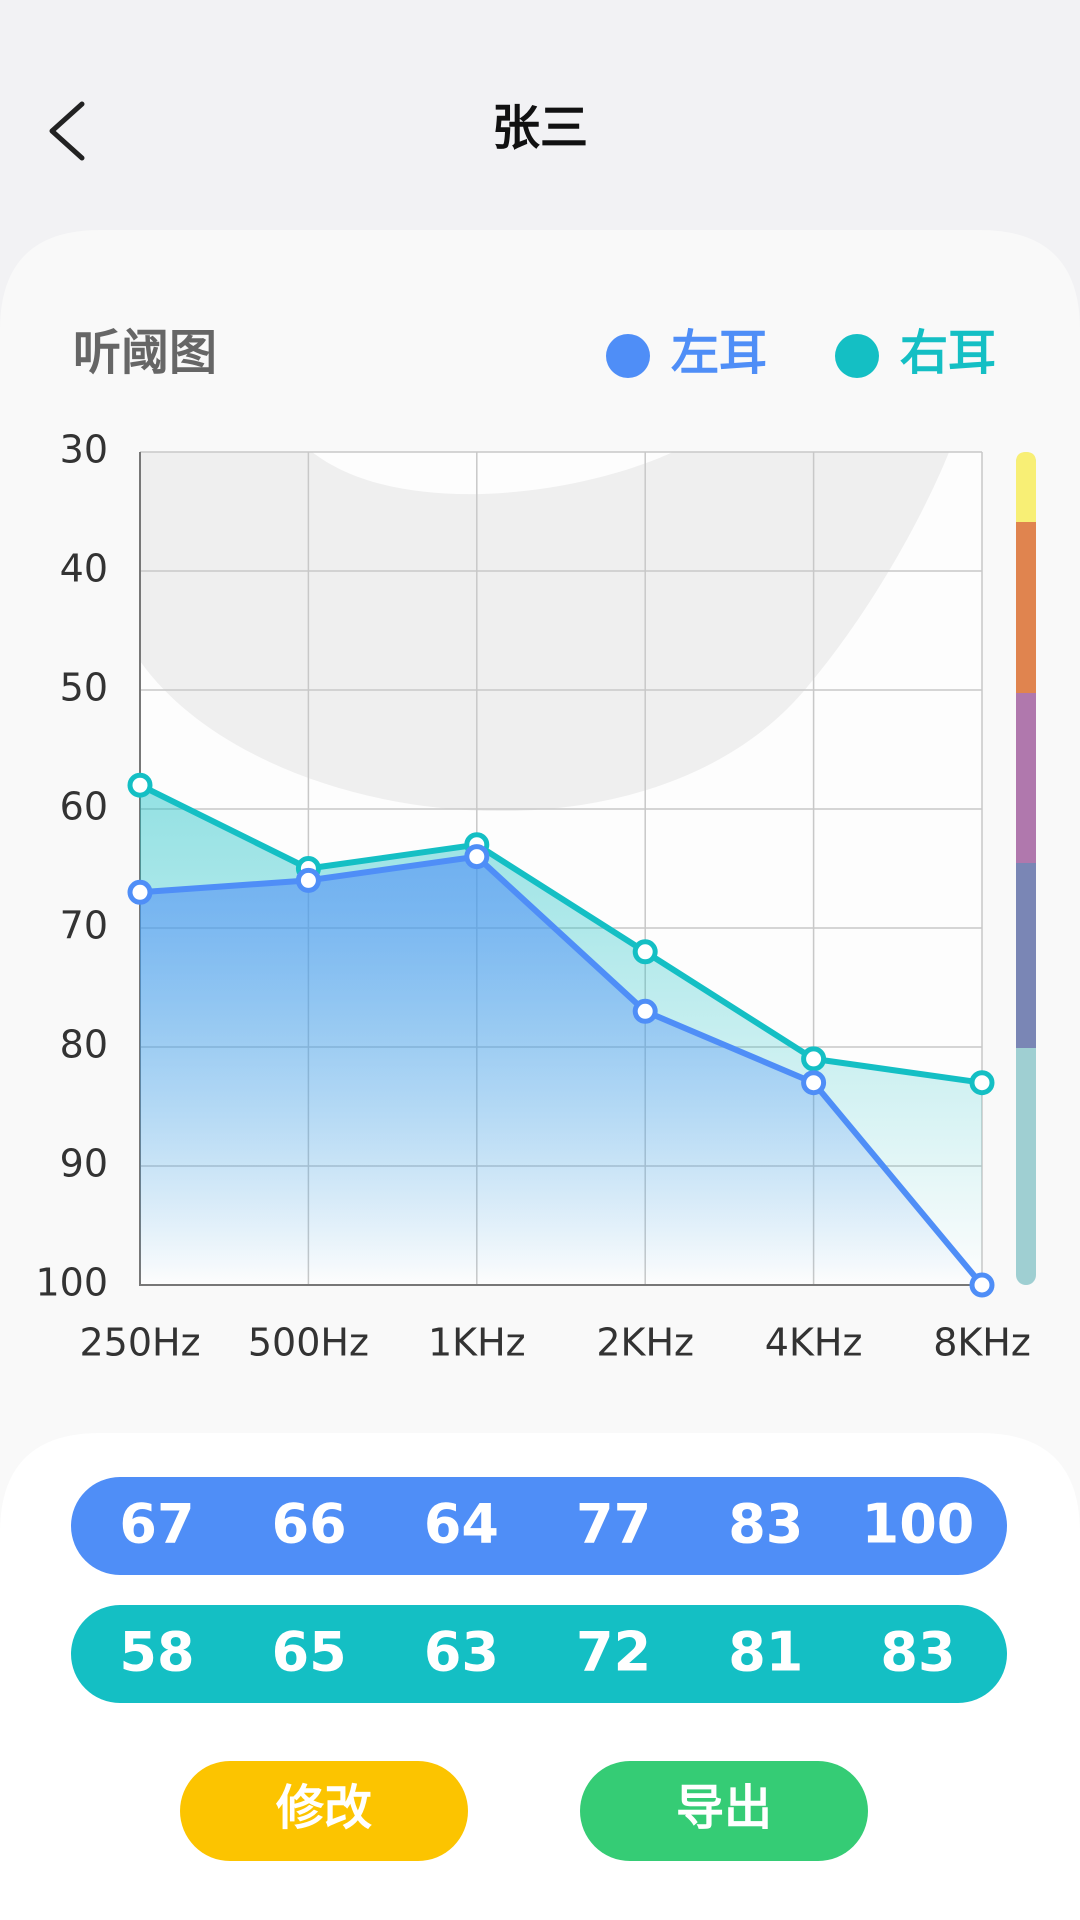  I want to click on edit-button-label: 修改, so click(324, 1808).